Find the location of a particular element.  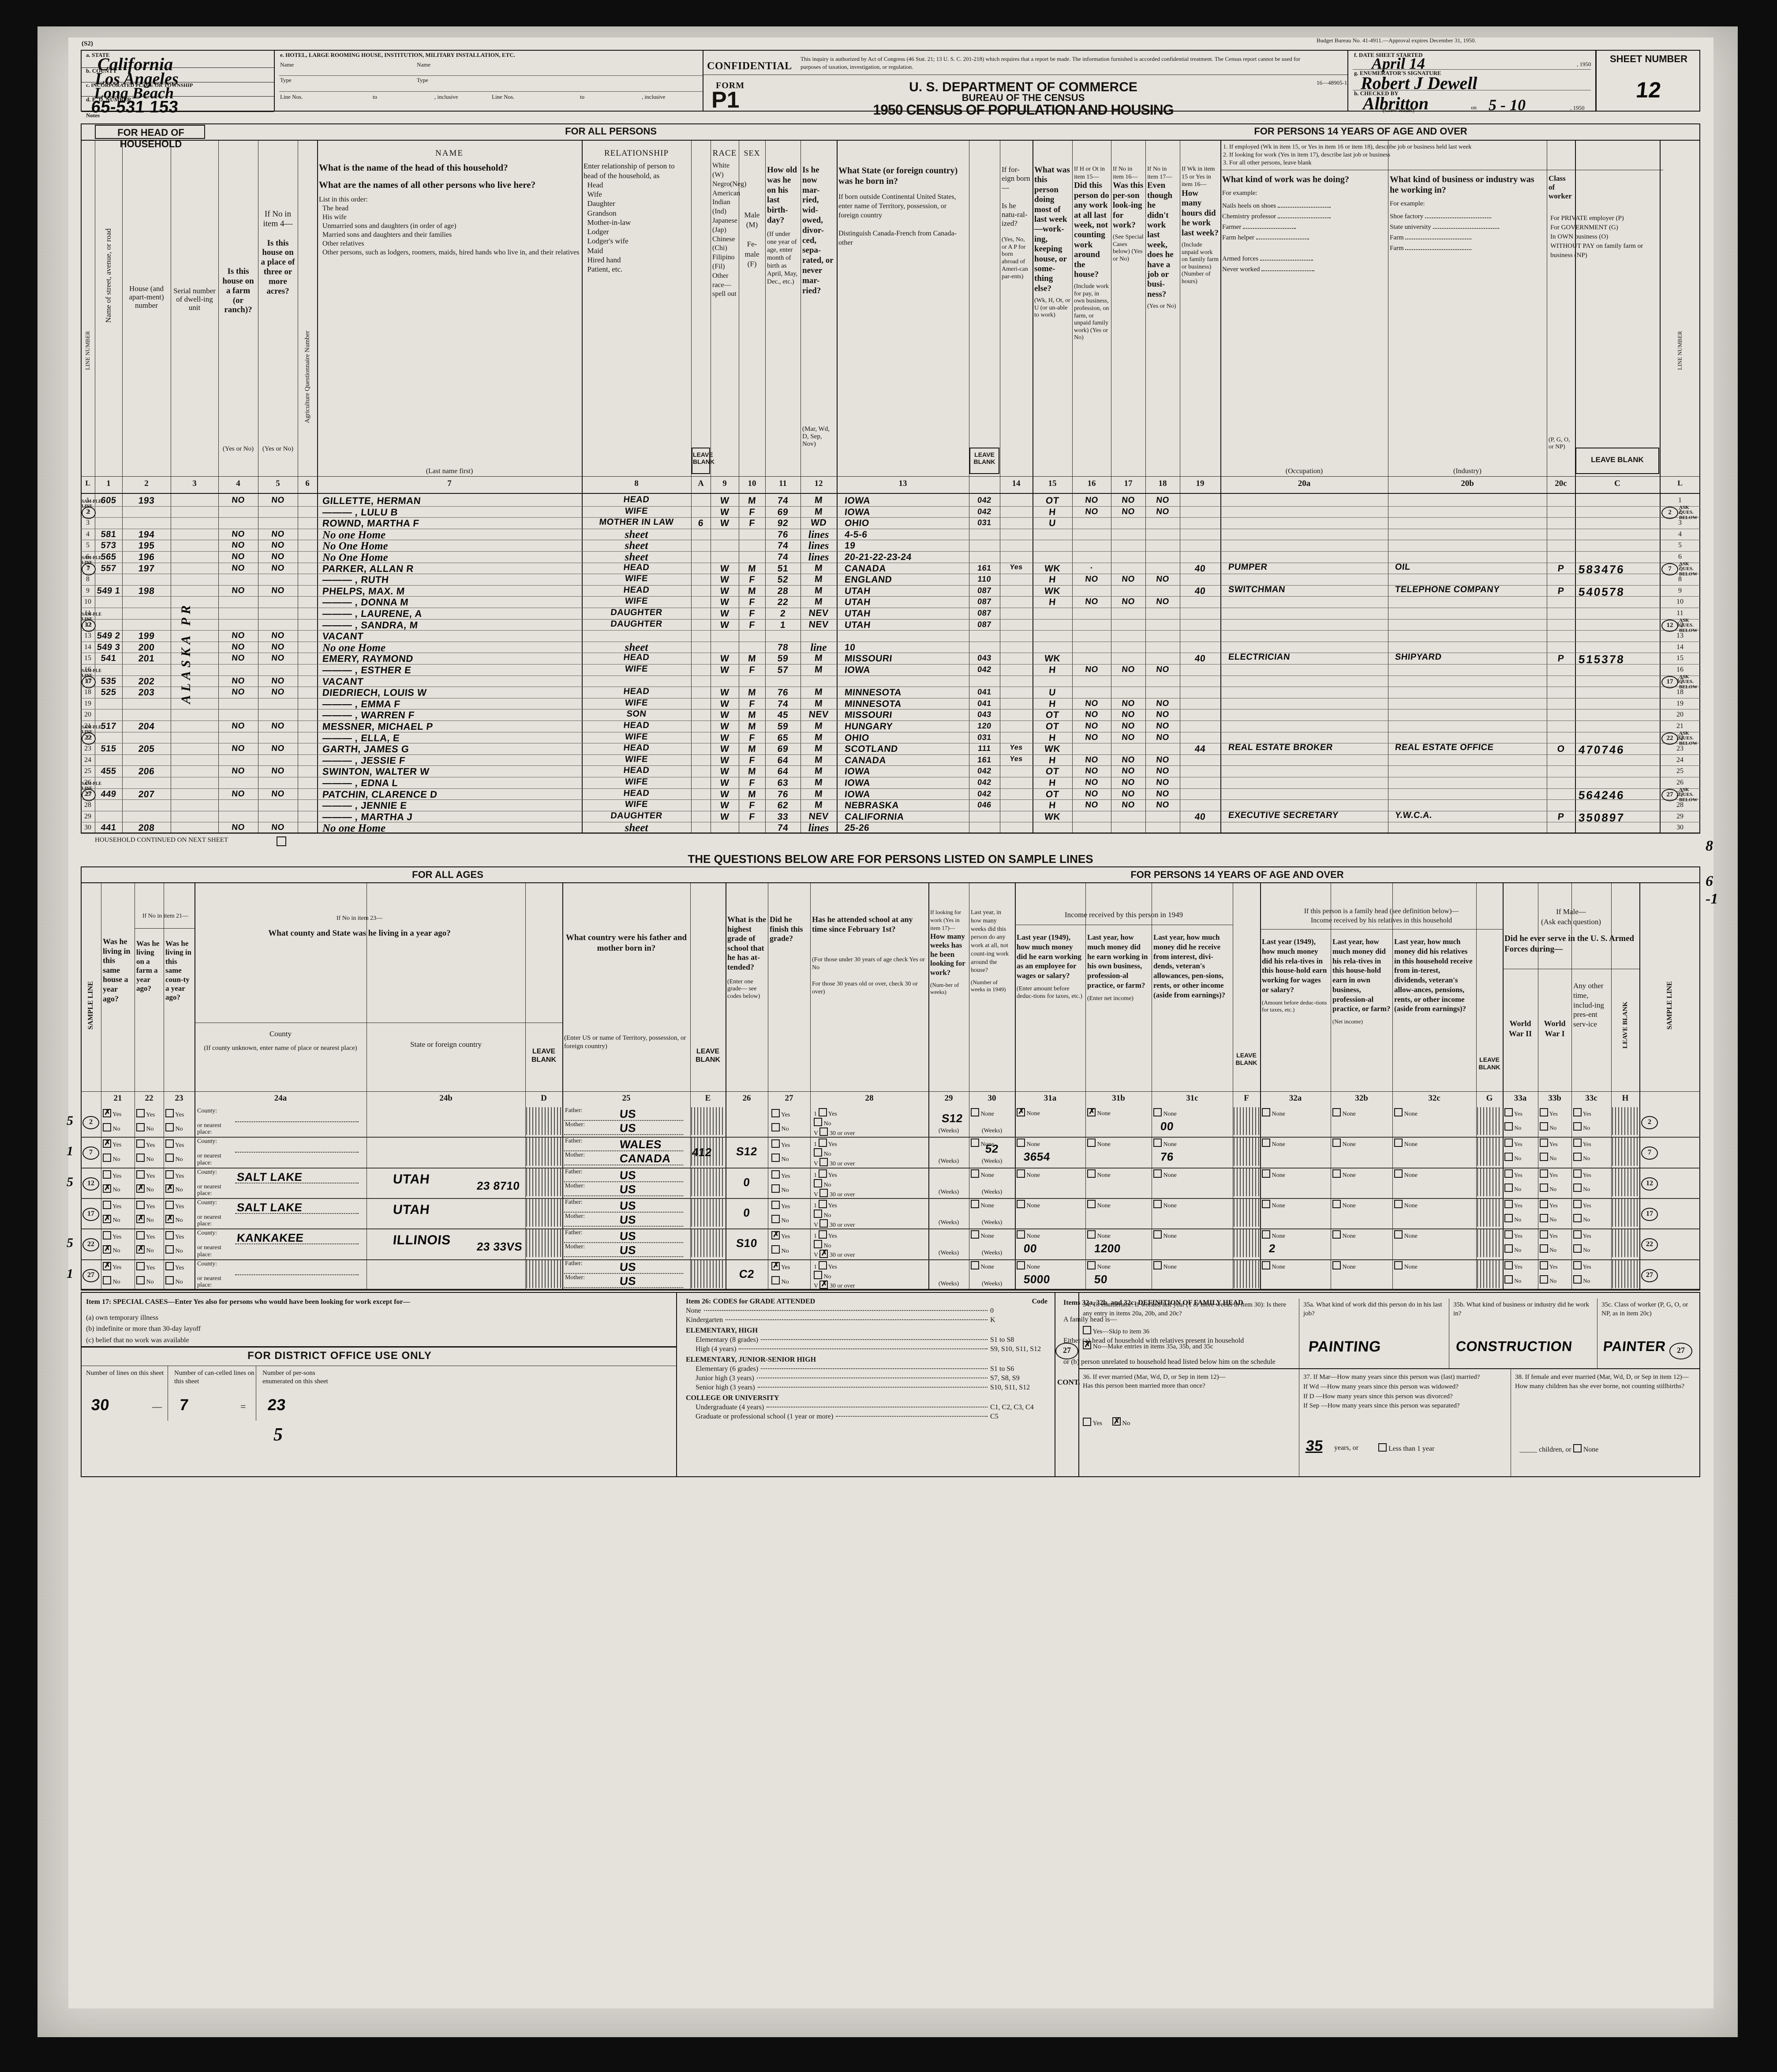

cell-11: 69 is located at coordinates (783, 749).